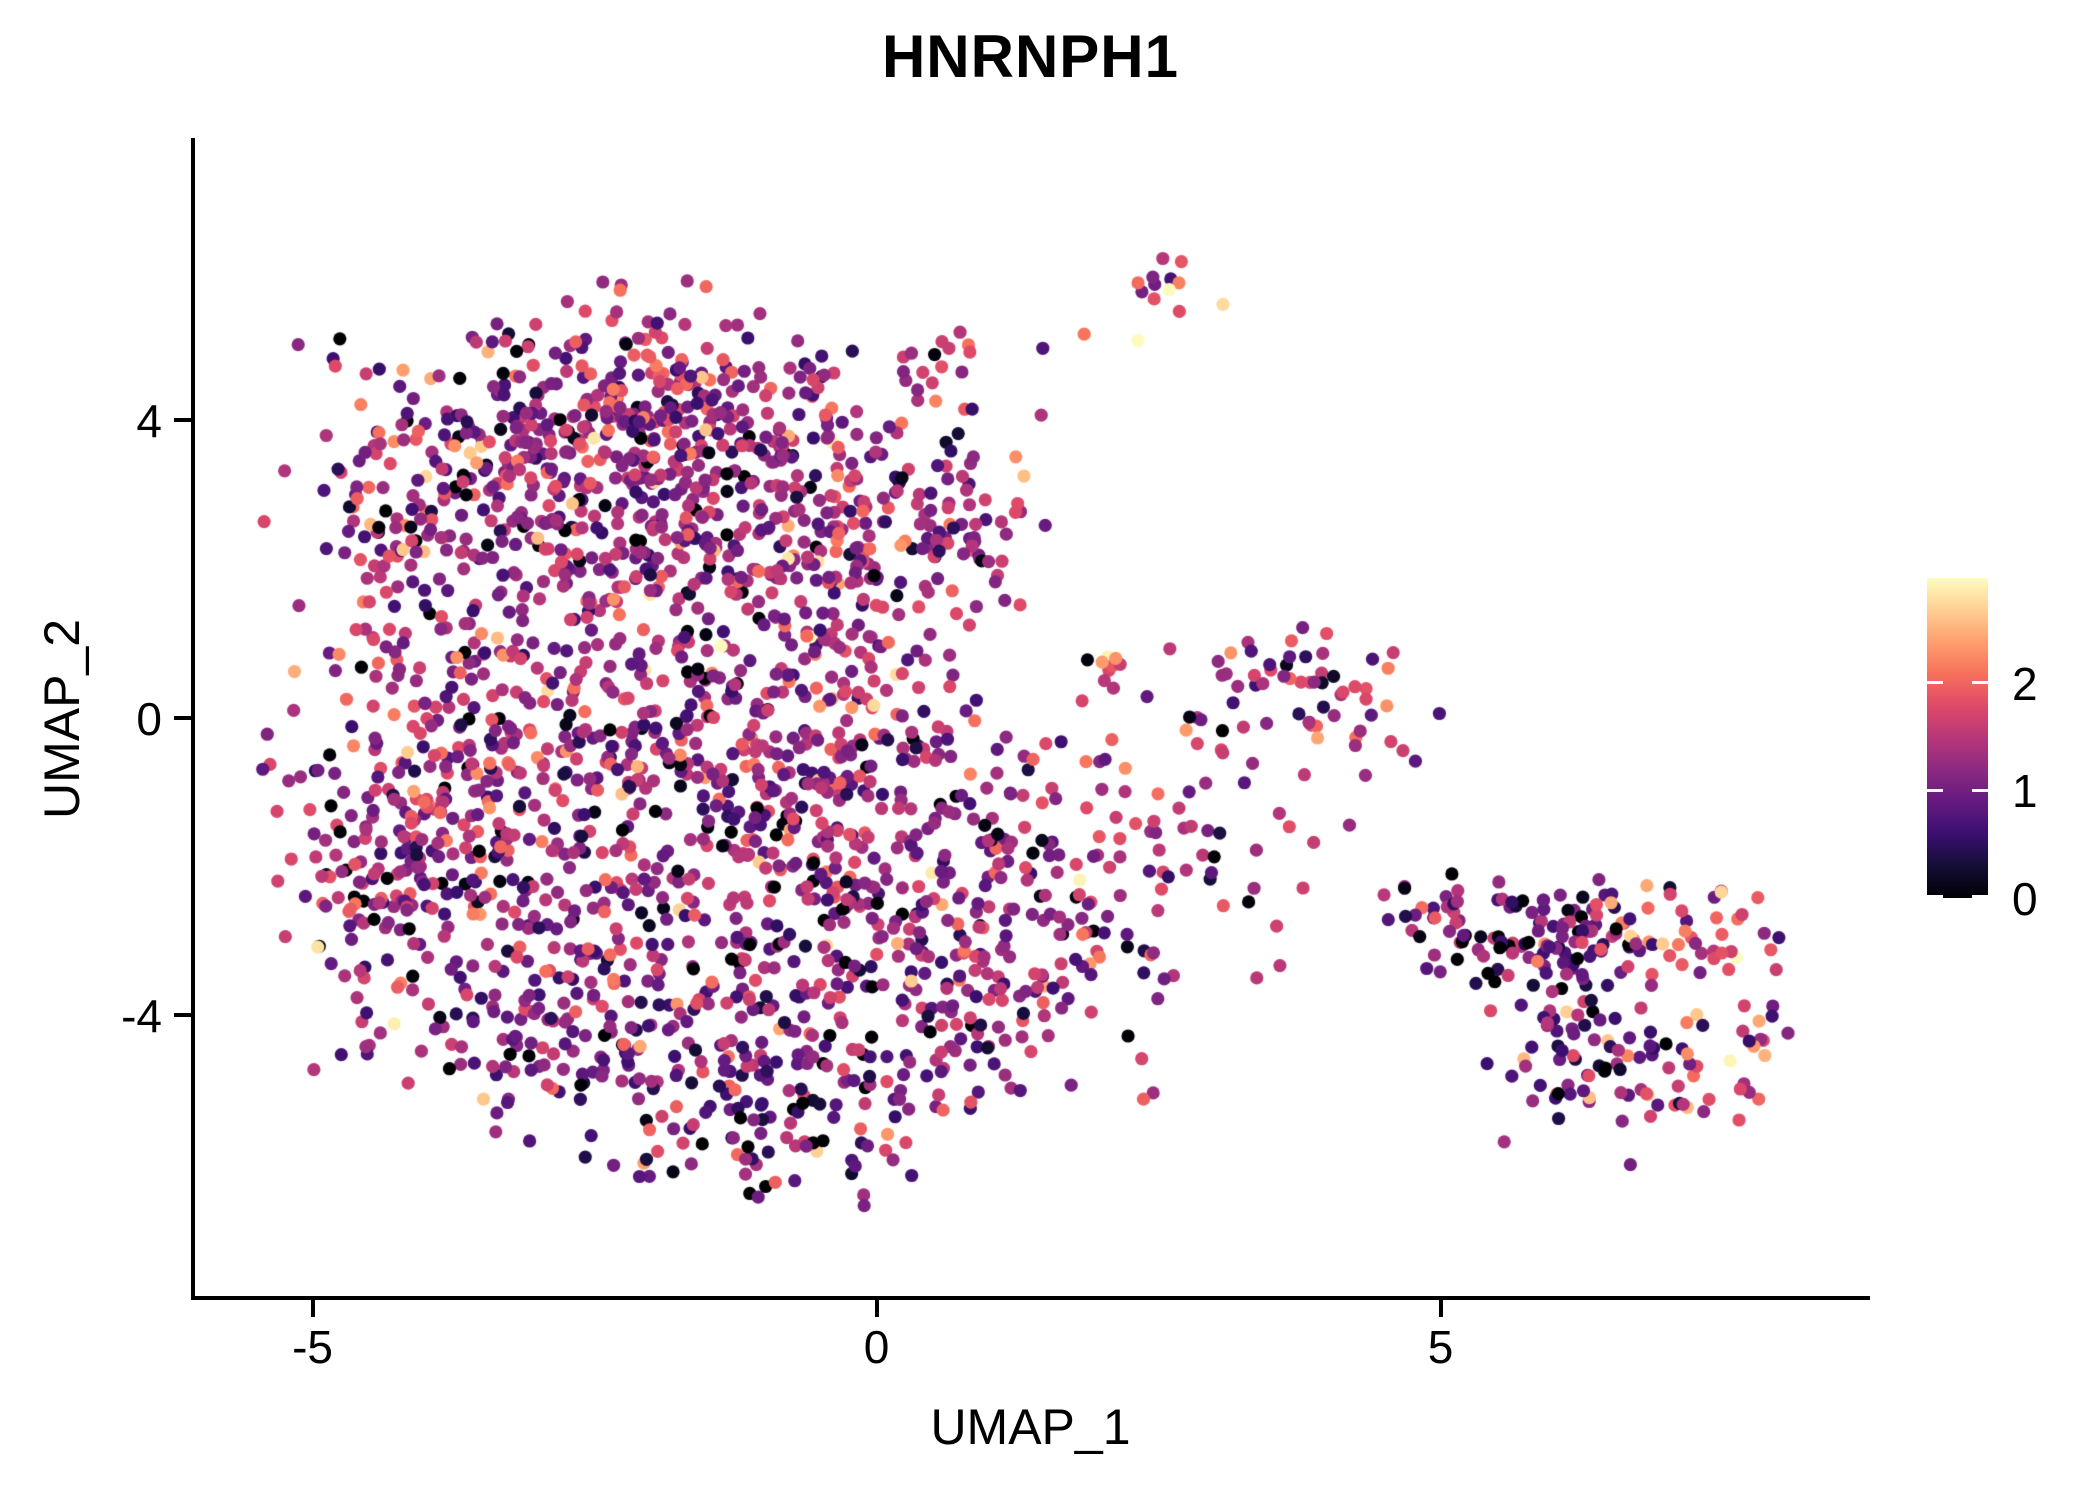  I want to click on y-axis-line, so click(193, 719).